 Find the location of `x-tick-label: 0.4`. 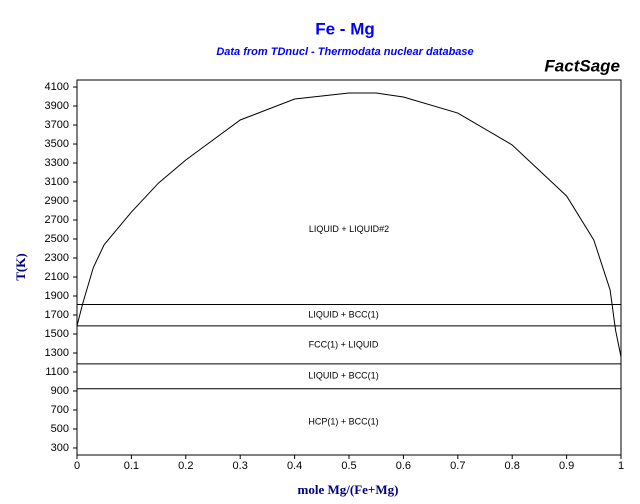

x-tick-label: 0.4 is located at coordinates (294, 466).